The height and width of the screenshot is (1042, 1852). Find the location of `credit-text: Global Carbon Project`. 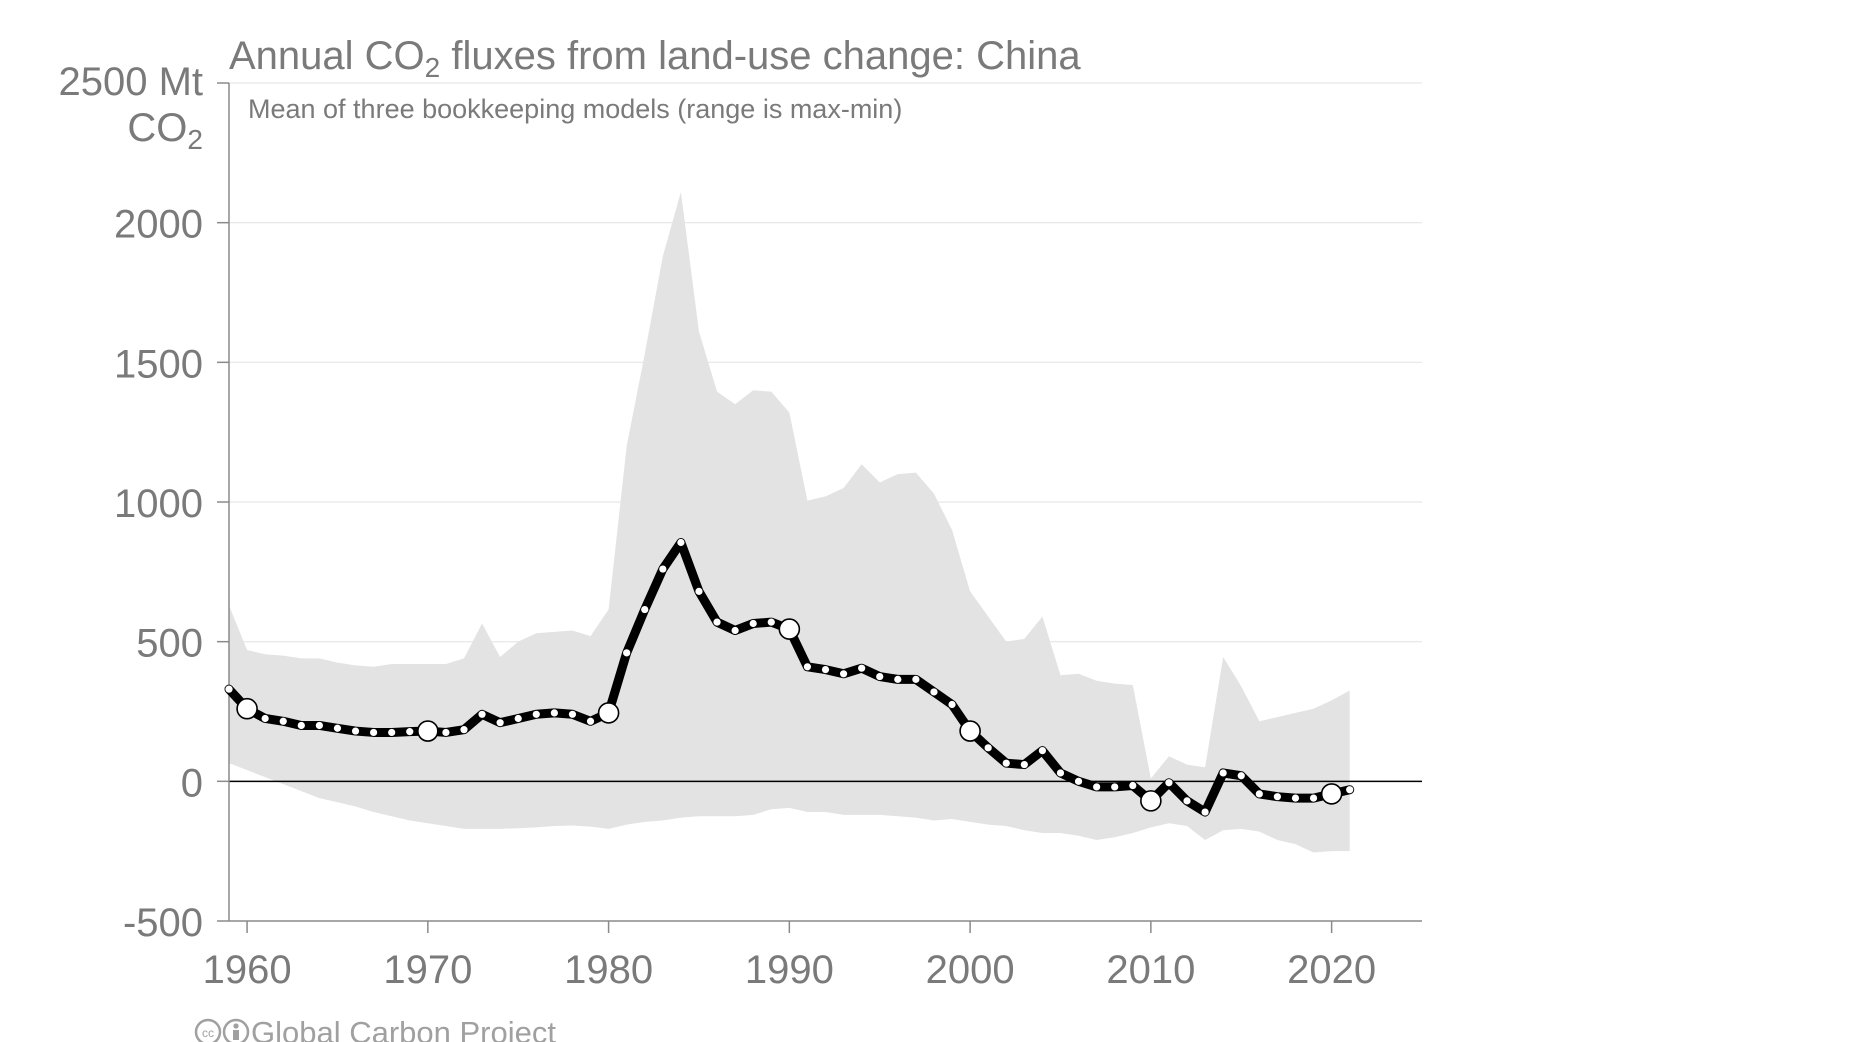

credit-text: Global Carbon Project is located at coordinates (403, 1028).